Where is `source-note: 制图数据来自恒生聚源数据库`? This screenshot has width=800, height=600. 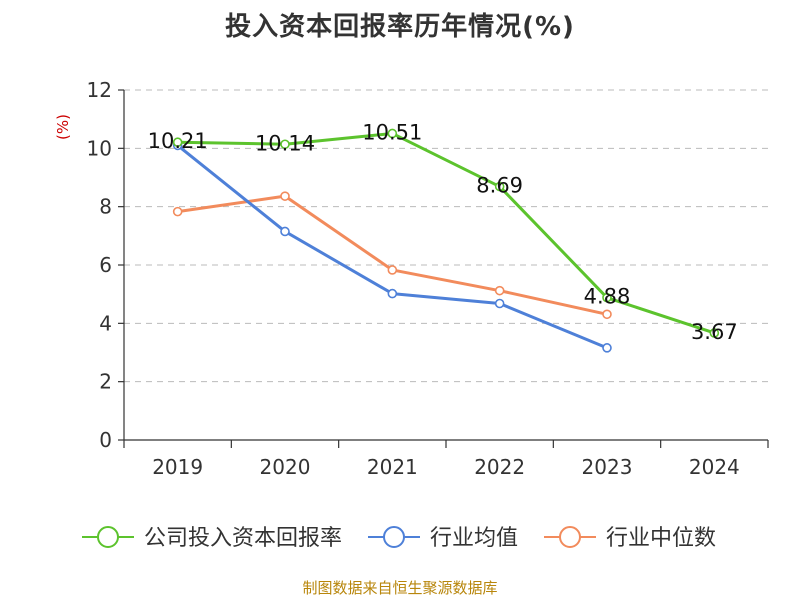 source-note: 制图数据来自恒生聚源数据库 is located at coordinates (400, 588).